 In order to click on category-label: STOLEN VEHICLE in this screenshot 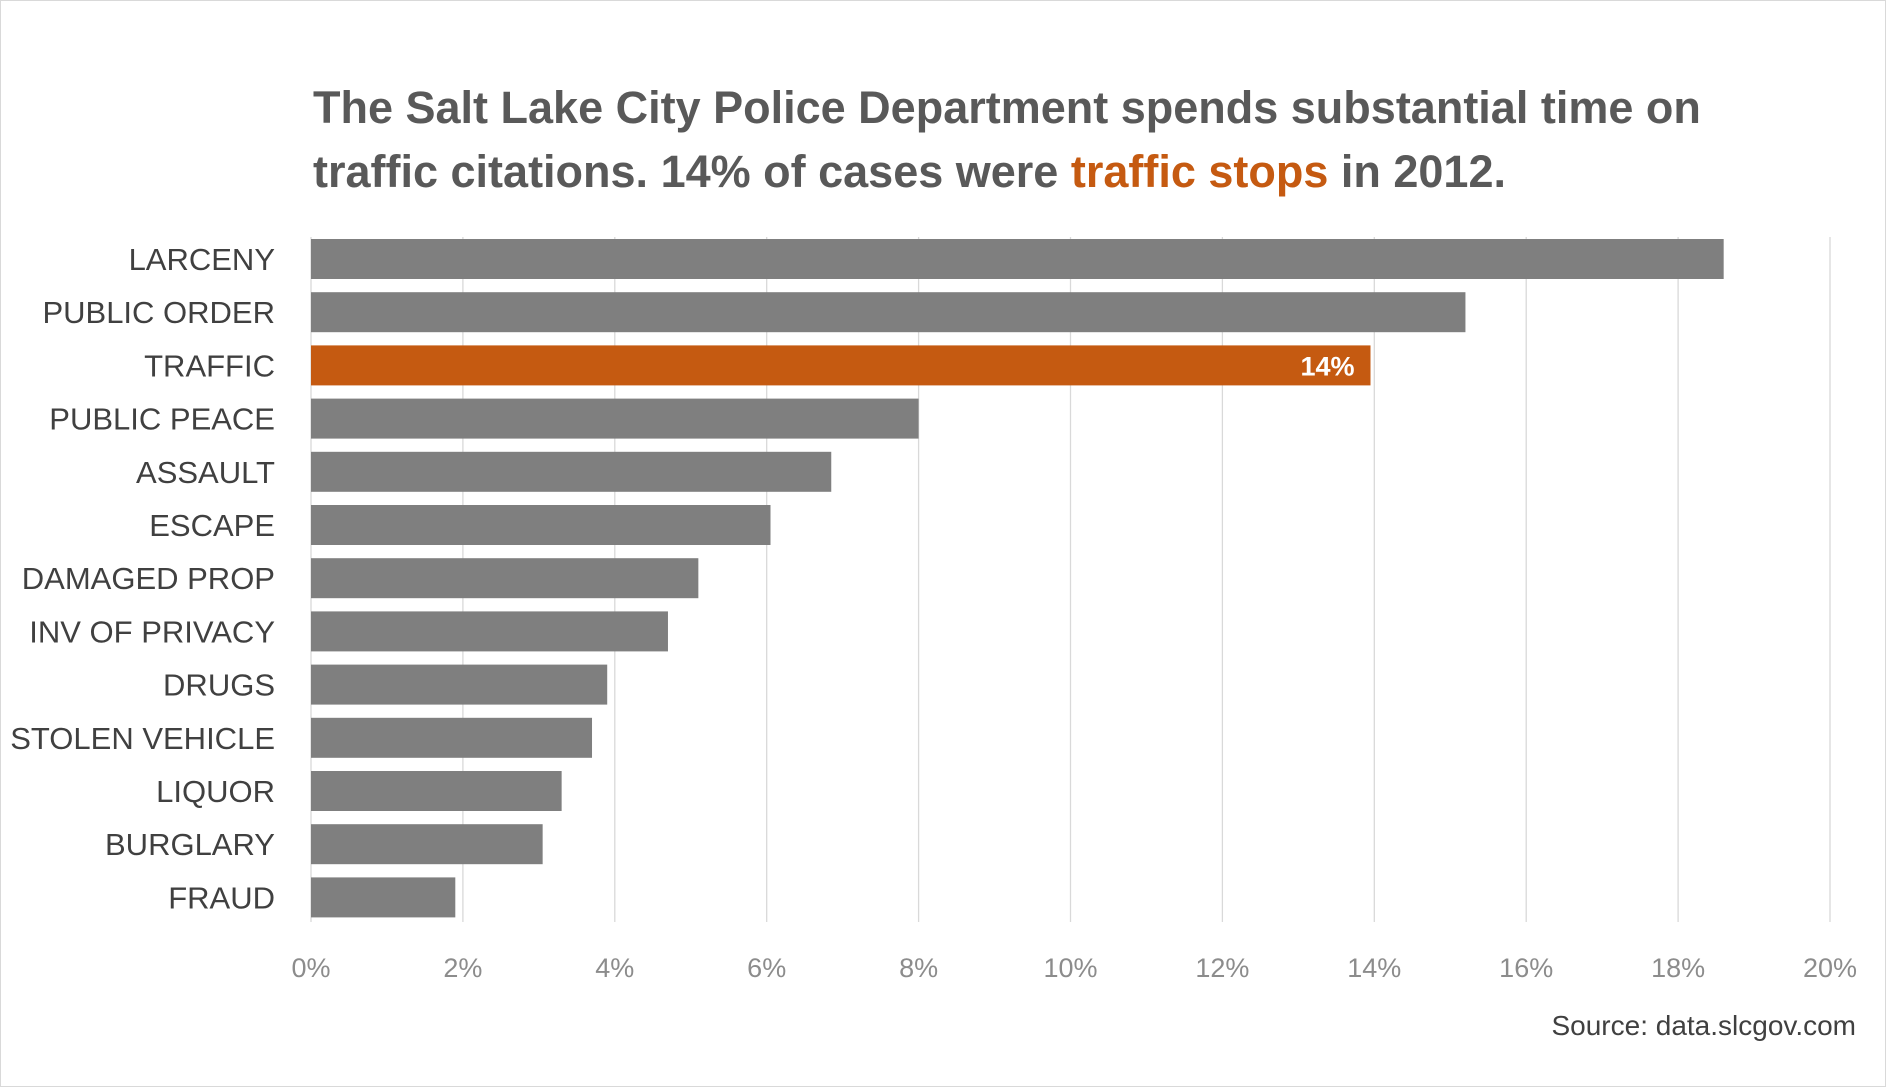, I will do `click(142, 738)`.